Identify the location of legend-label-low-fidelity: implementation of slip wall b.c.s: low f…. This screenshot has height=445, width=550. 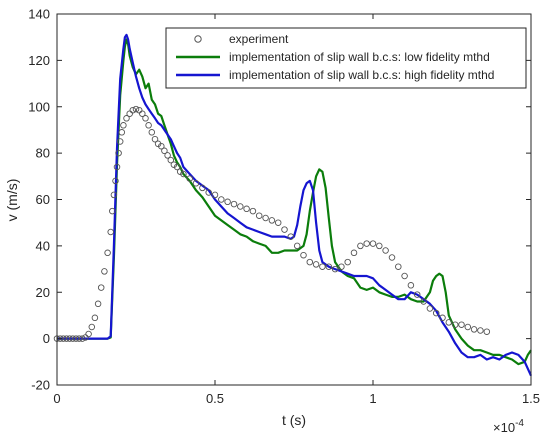
(359, 57).